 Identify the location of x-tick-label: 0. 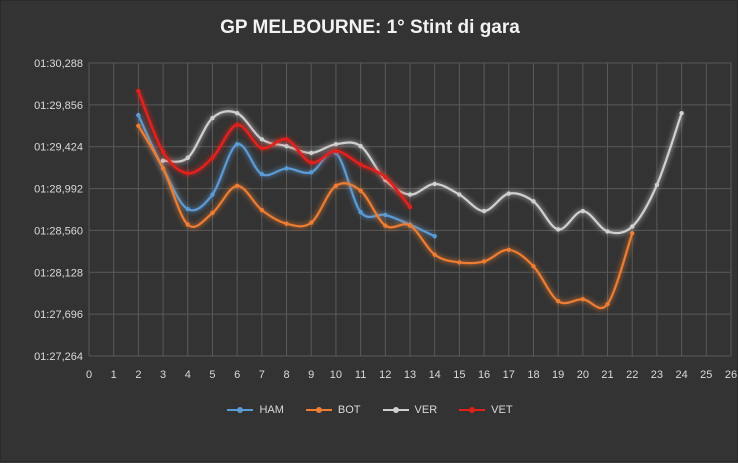
(89, 375).